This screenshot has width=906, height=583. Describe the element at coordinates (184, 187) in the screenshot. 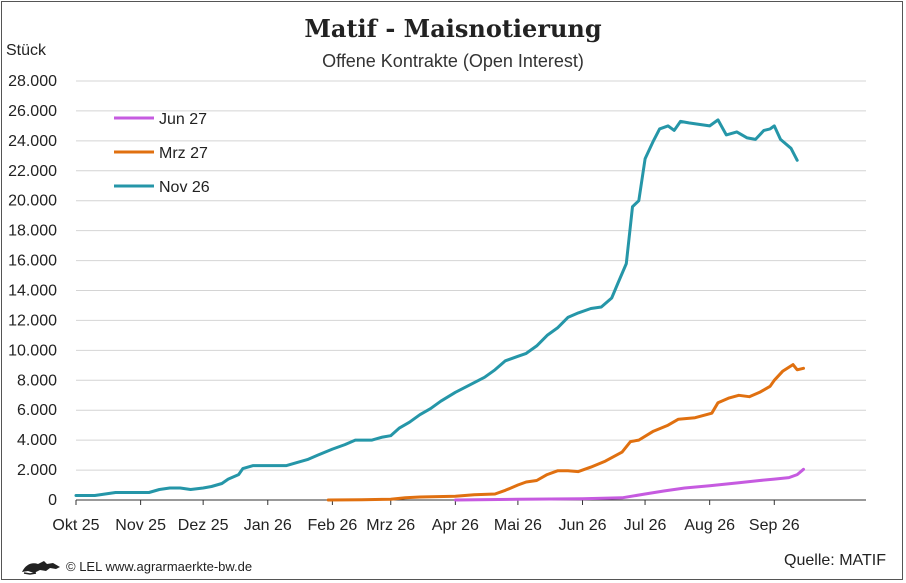

I see `legend-label: Nov 26` at that location.